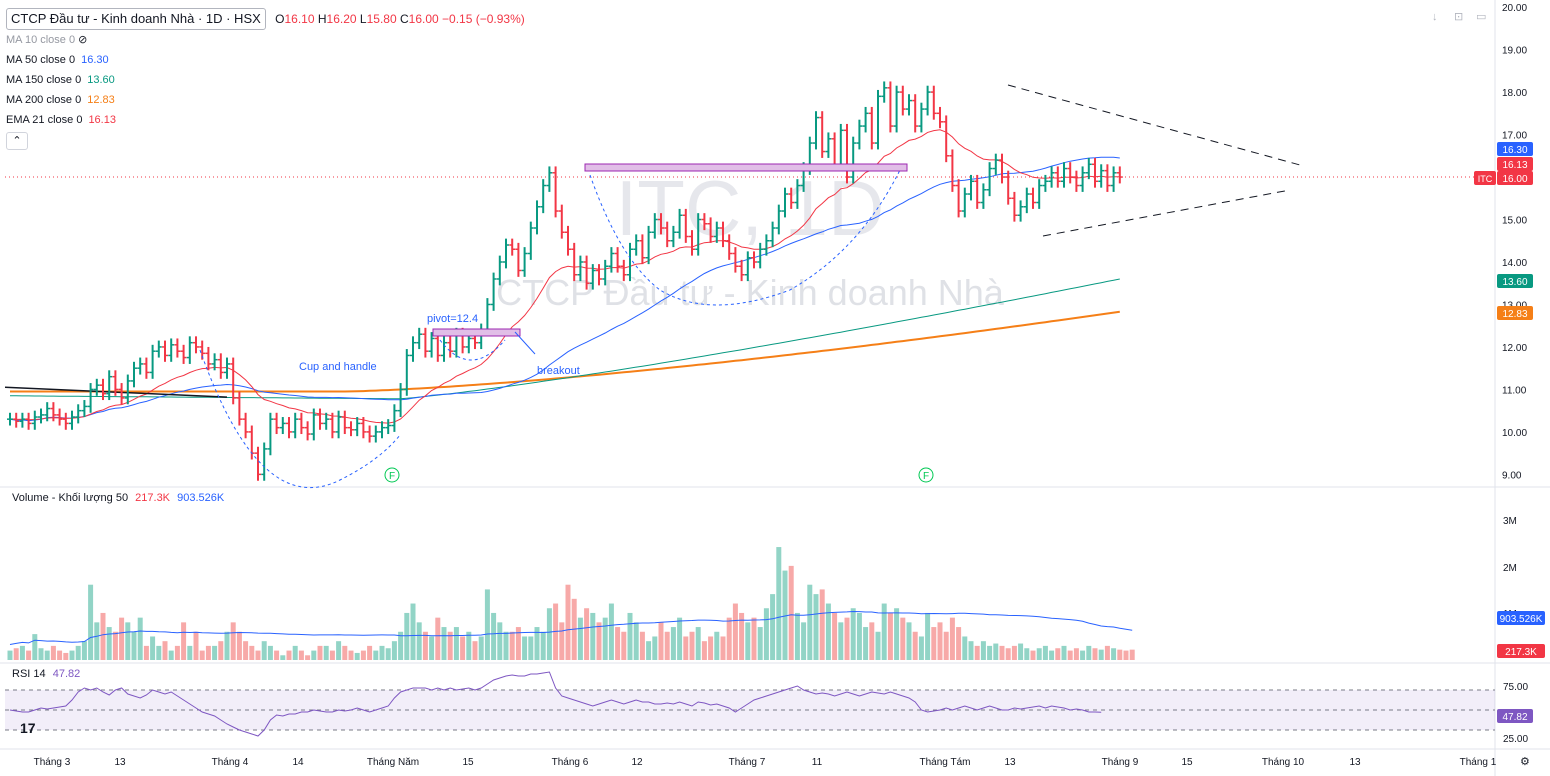  Describe the element at coordinates (136, 19) in the screenshot. I see `symbol-title: CTCP Đầu tư - Kinh doanh Nhà · 1D · HSX` at that location.